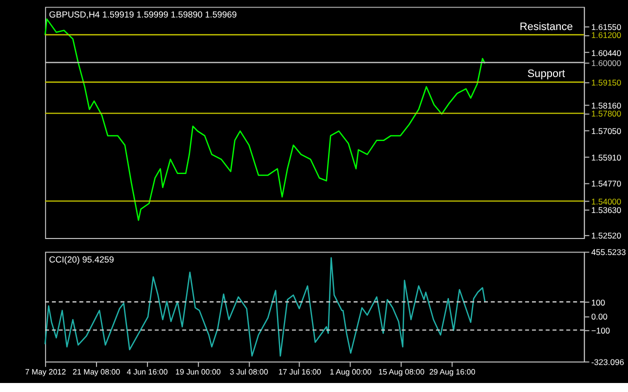 The image size is (628, 392). What do you see at coordinates (300, 372) in the screenshot?
I see `x-tick-label: 17 Jul 16:00` at bounding box center [300, 372].